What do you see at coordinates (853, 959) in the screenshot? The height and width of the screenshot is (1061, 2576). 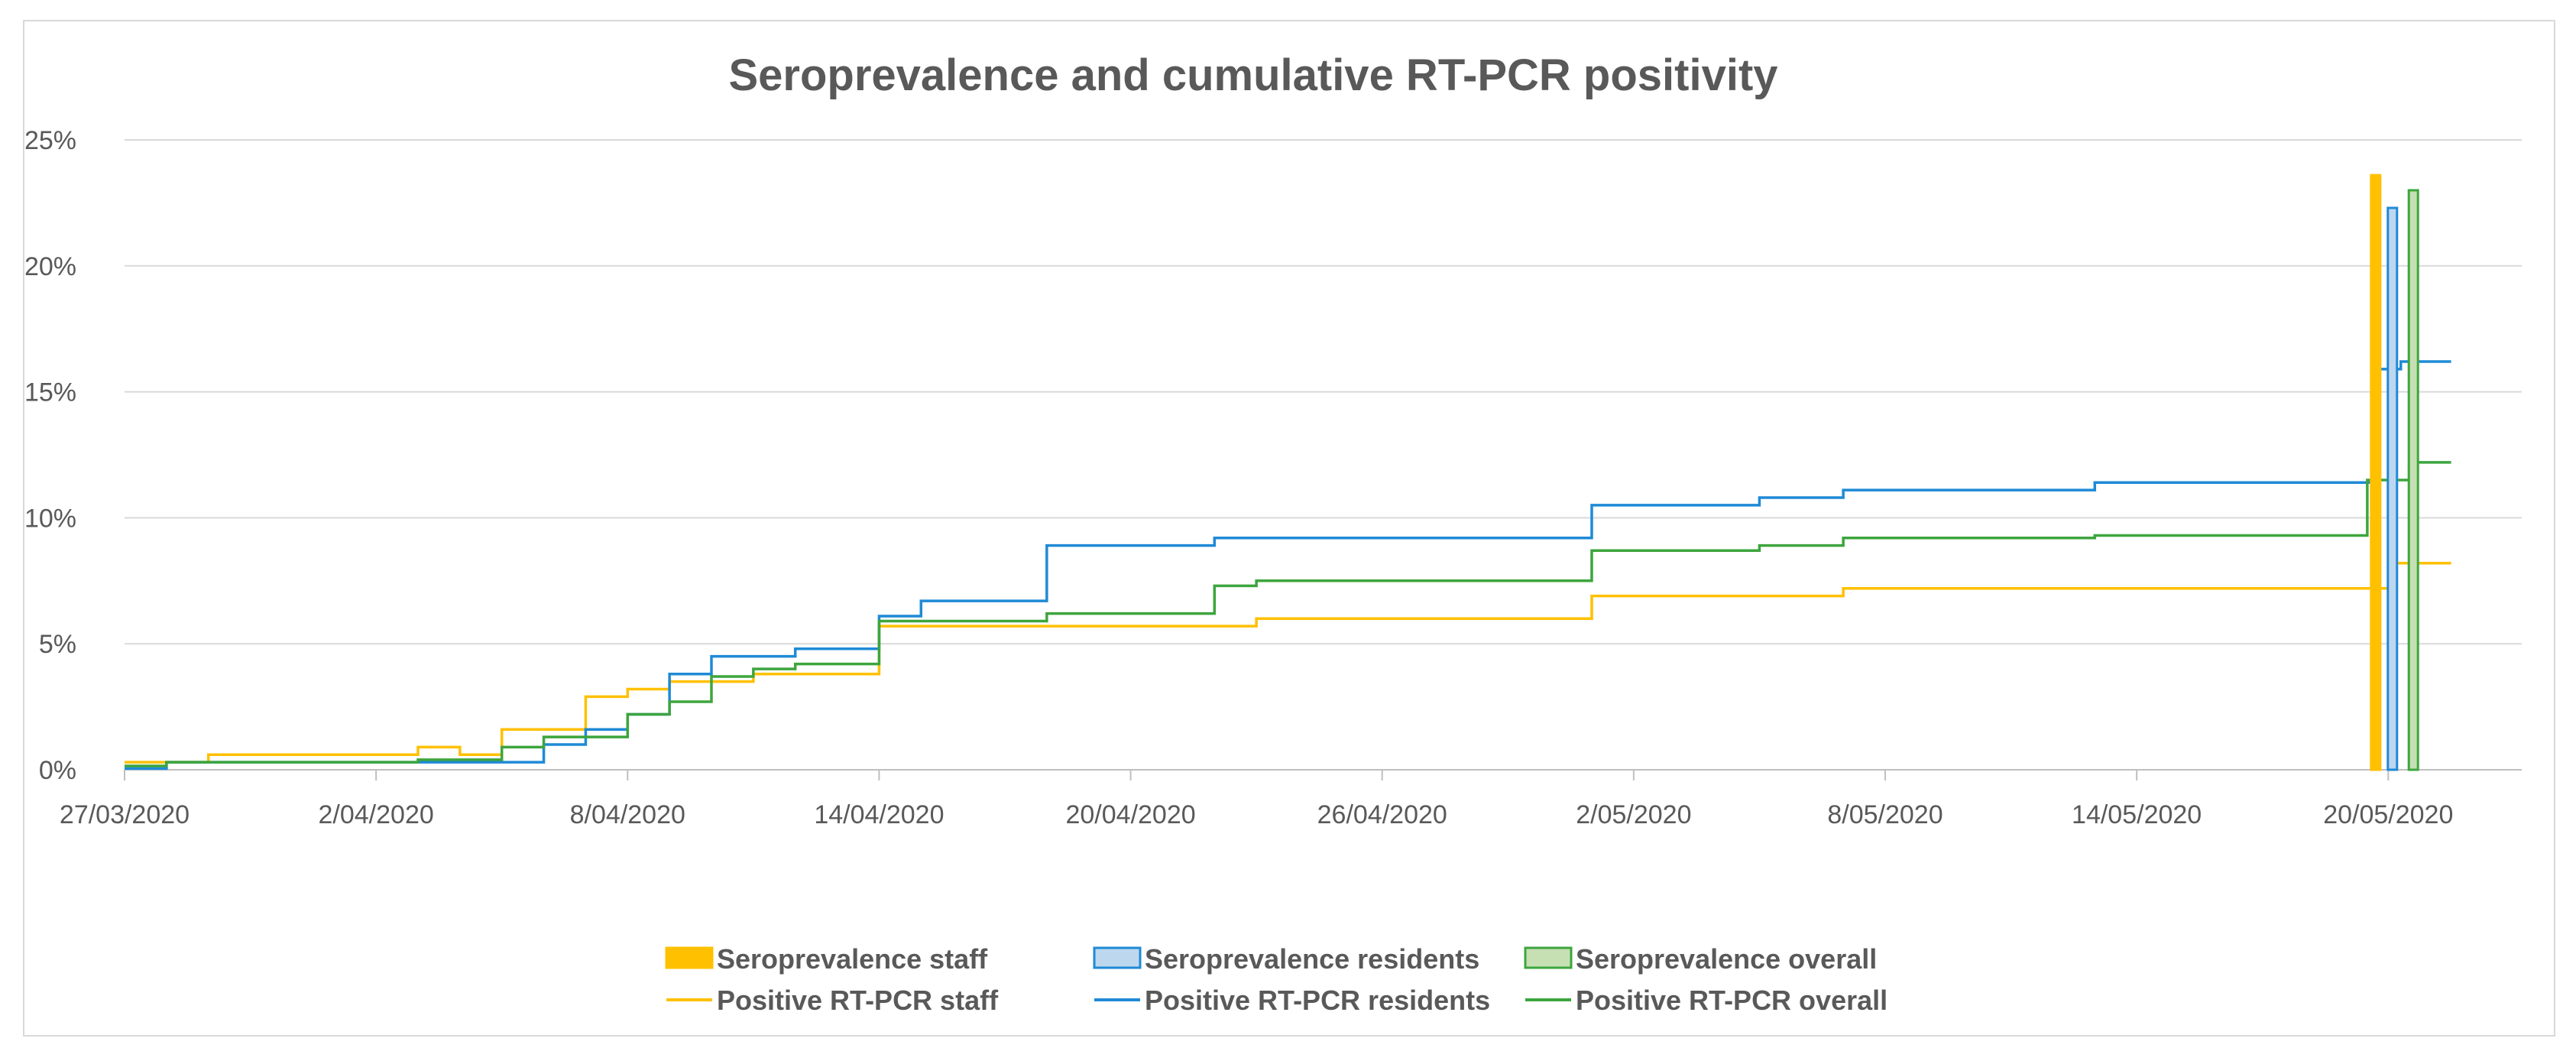 I see `legend-label: Seroprevalence staff` at bounding box center [853, 959].